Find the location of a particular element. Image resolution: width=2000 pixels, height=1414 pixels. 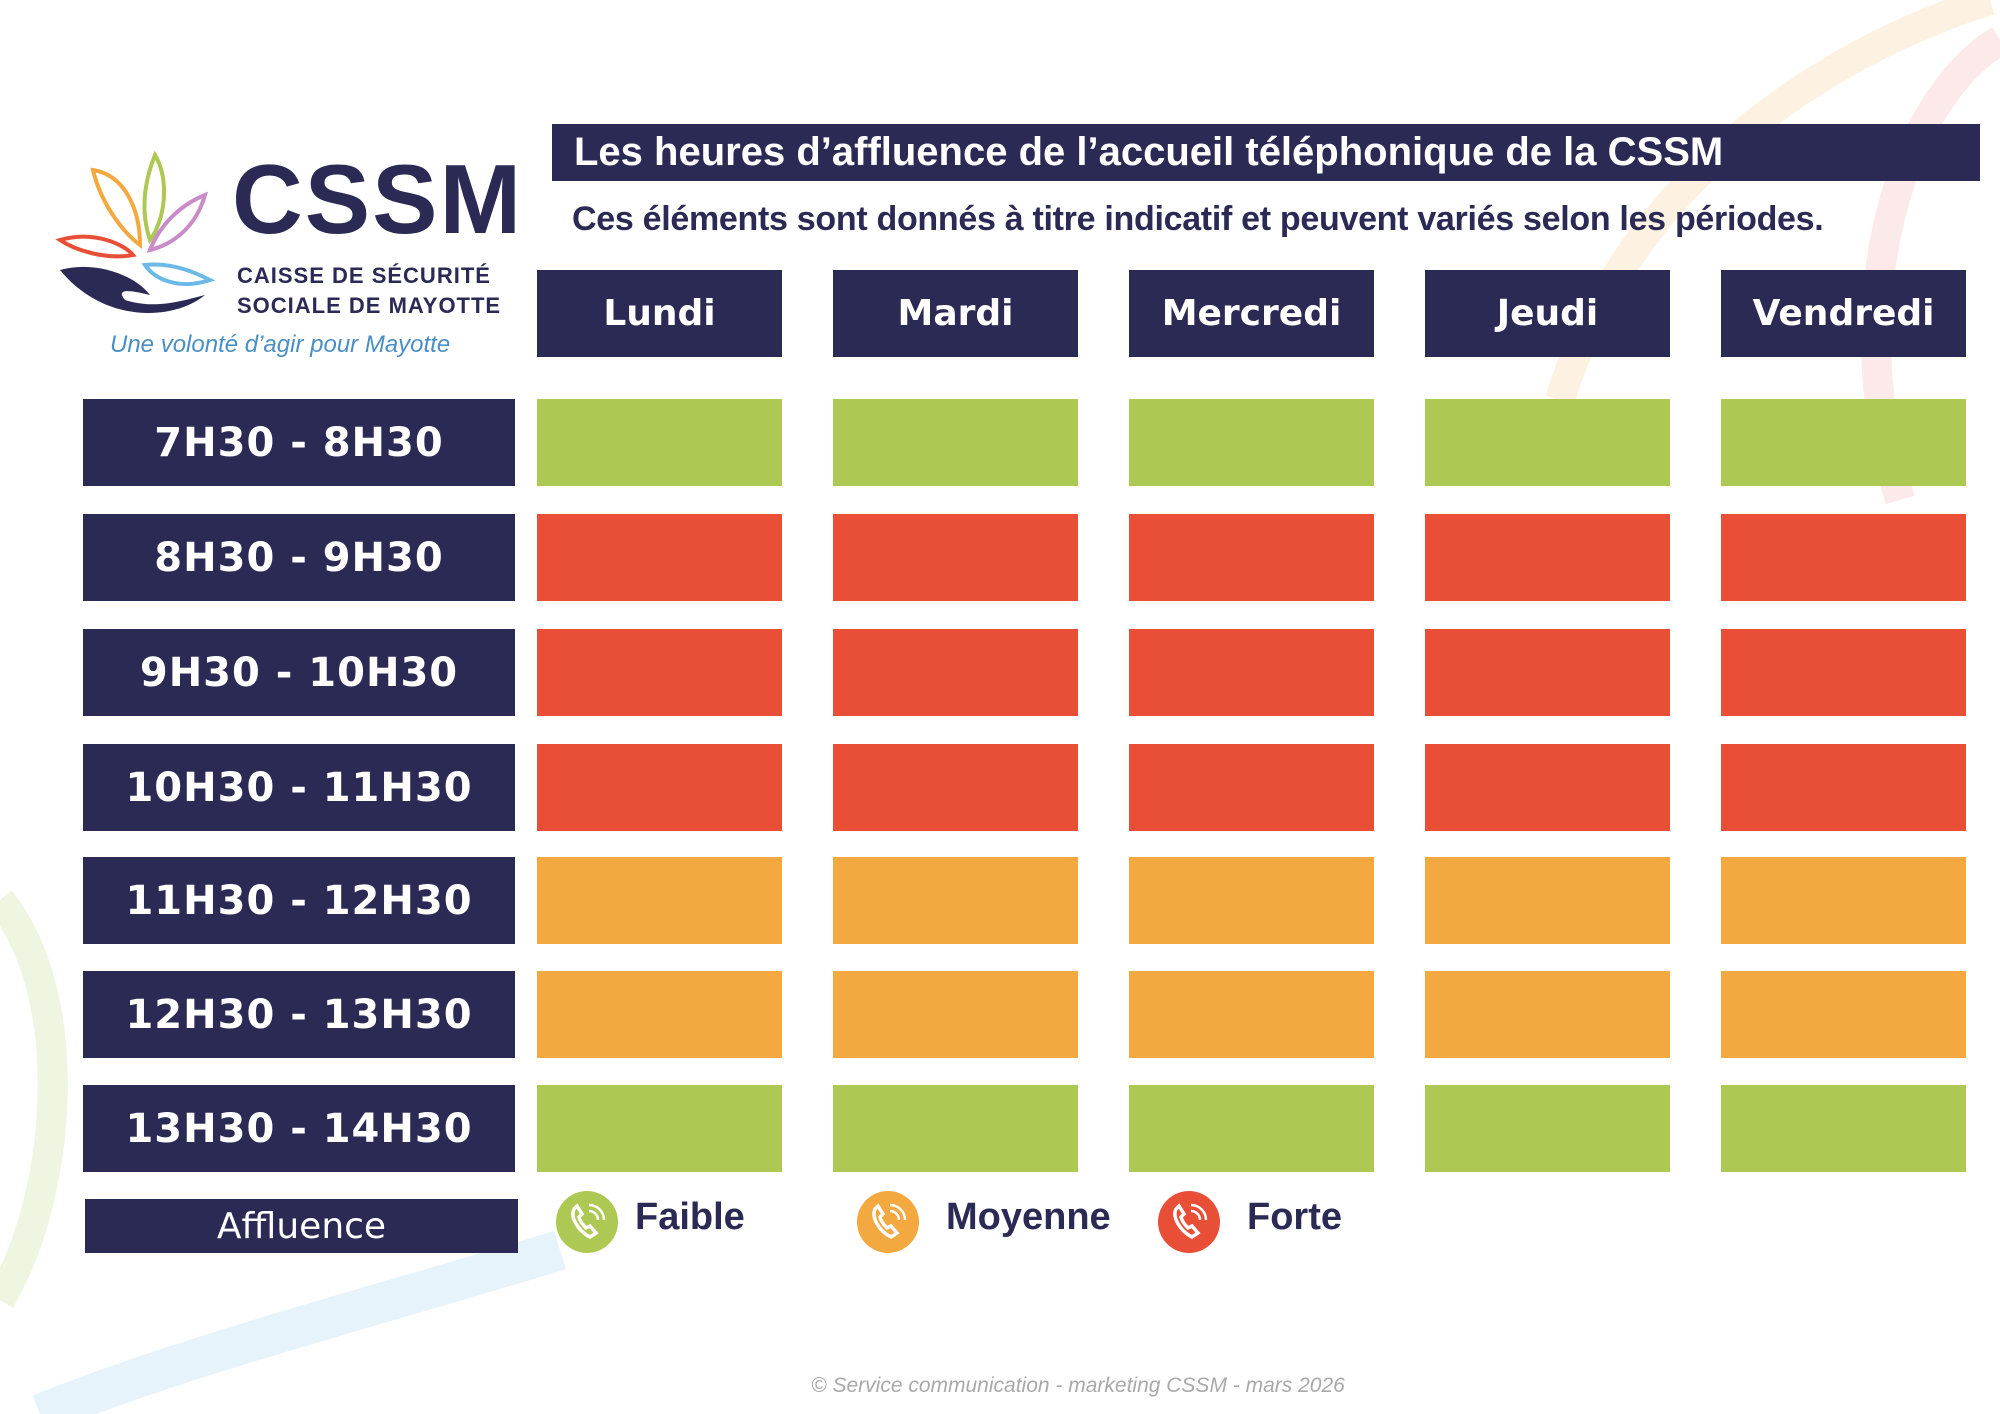

logo-line2: SOCIALE DE MAYOTTE is located at coordinates (369, 305).